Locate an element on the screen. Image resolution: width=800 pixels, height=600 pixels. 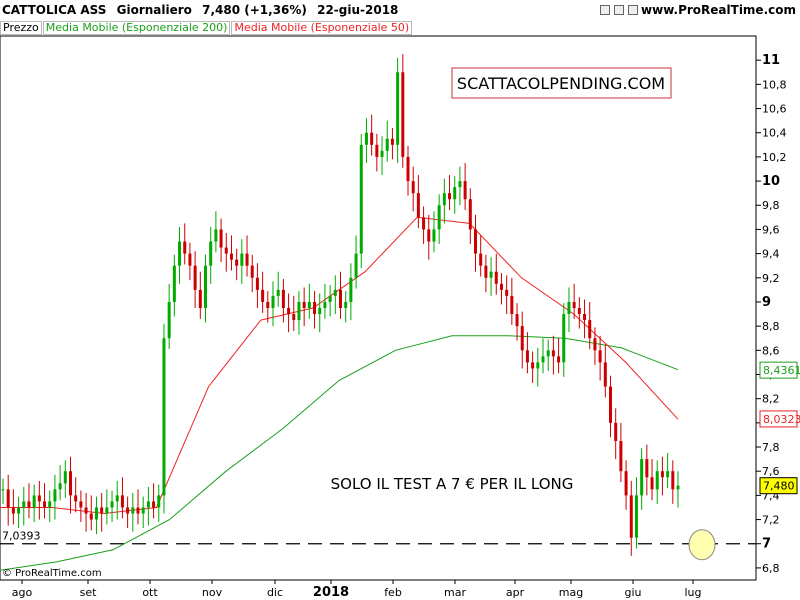
last-price-box is located at coordinates (778, 486).